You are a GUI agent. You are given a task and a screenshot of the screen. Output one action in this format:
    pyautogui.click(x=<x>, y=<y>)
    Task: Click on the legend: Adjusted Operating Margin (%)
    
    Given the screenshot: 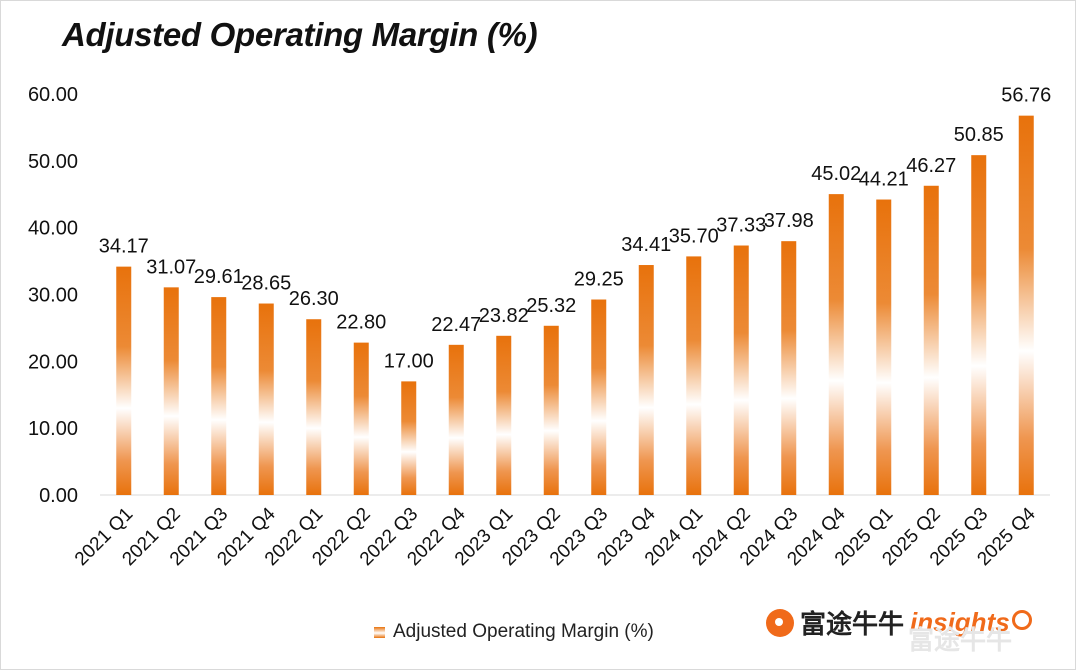 What is the action you would take?
    pyautogui.click(x=514, y=632)
    